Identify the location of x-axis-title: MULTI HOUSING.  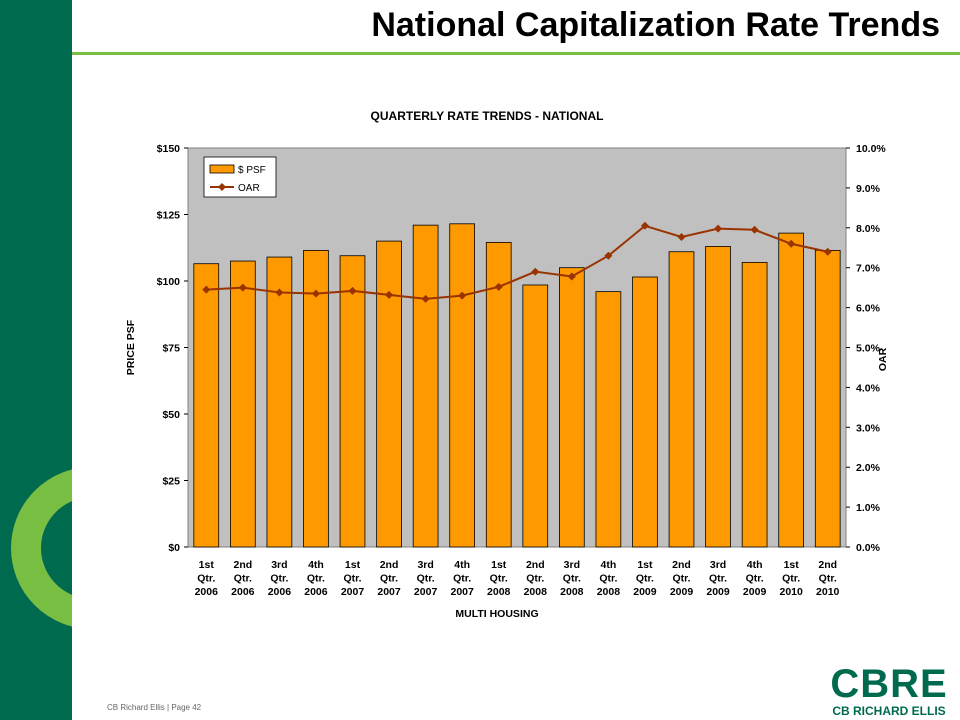
(496, 614).